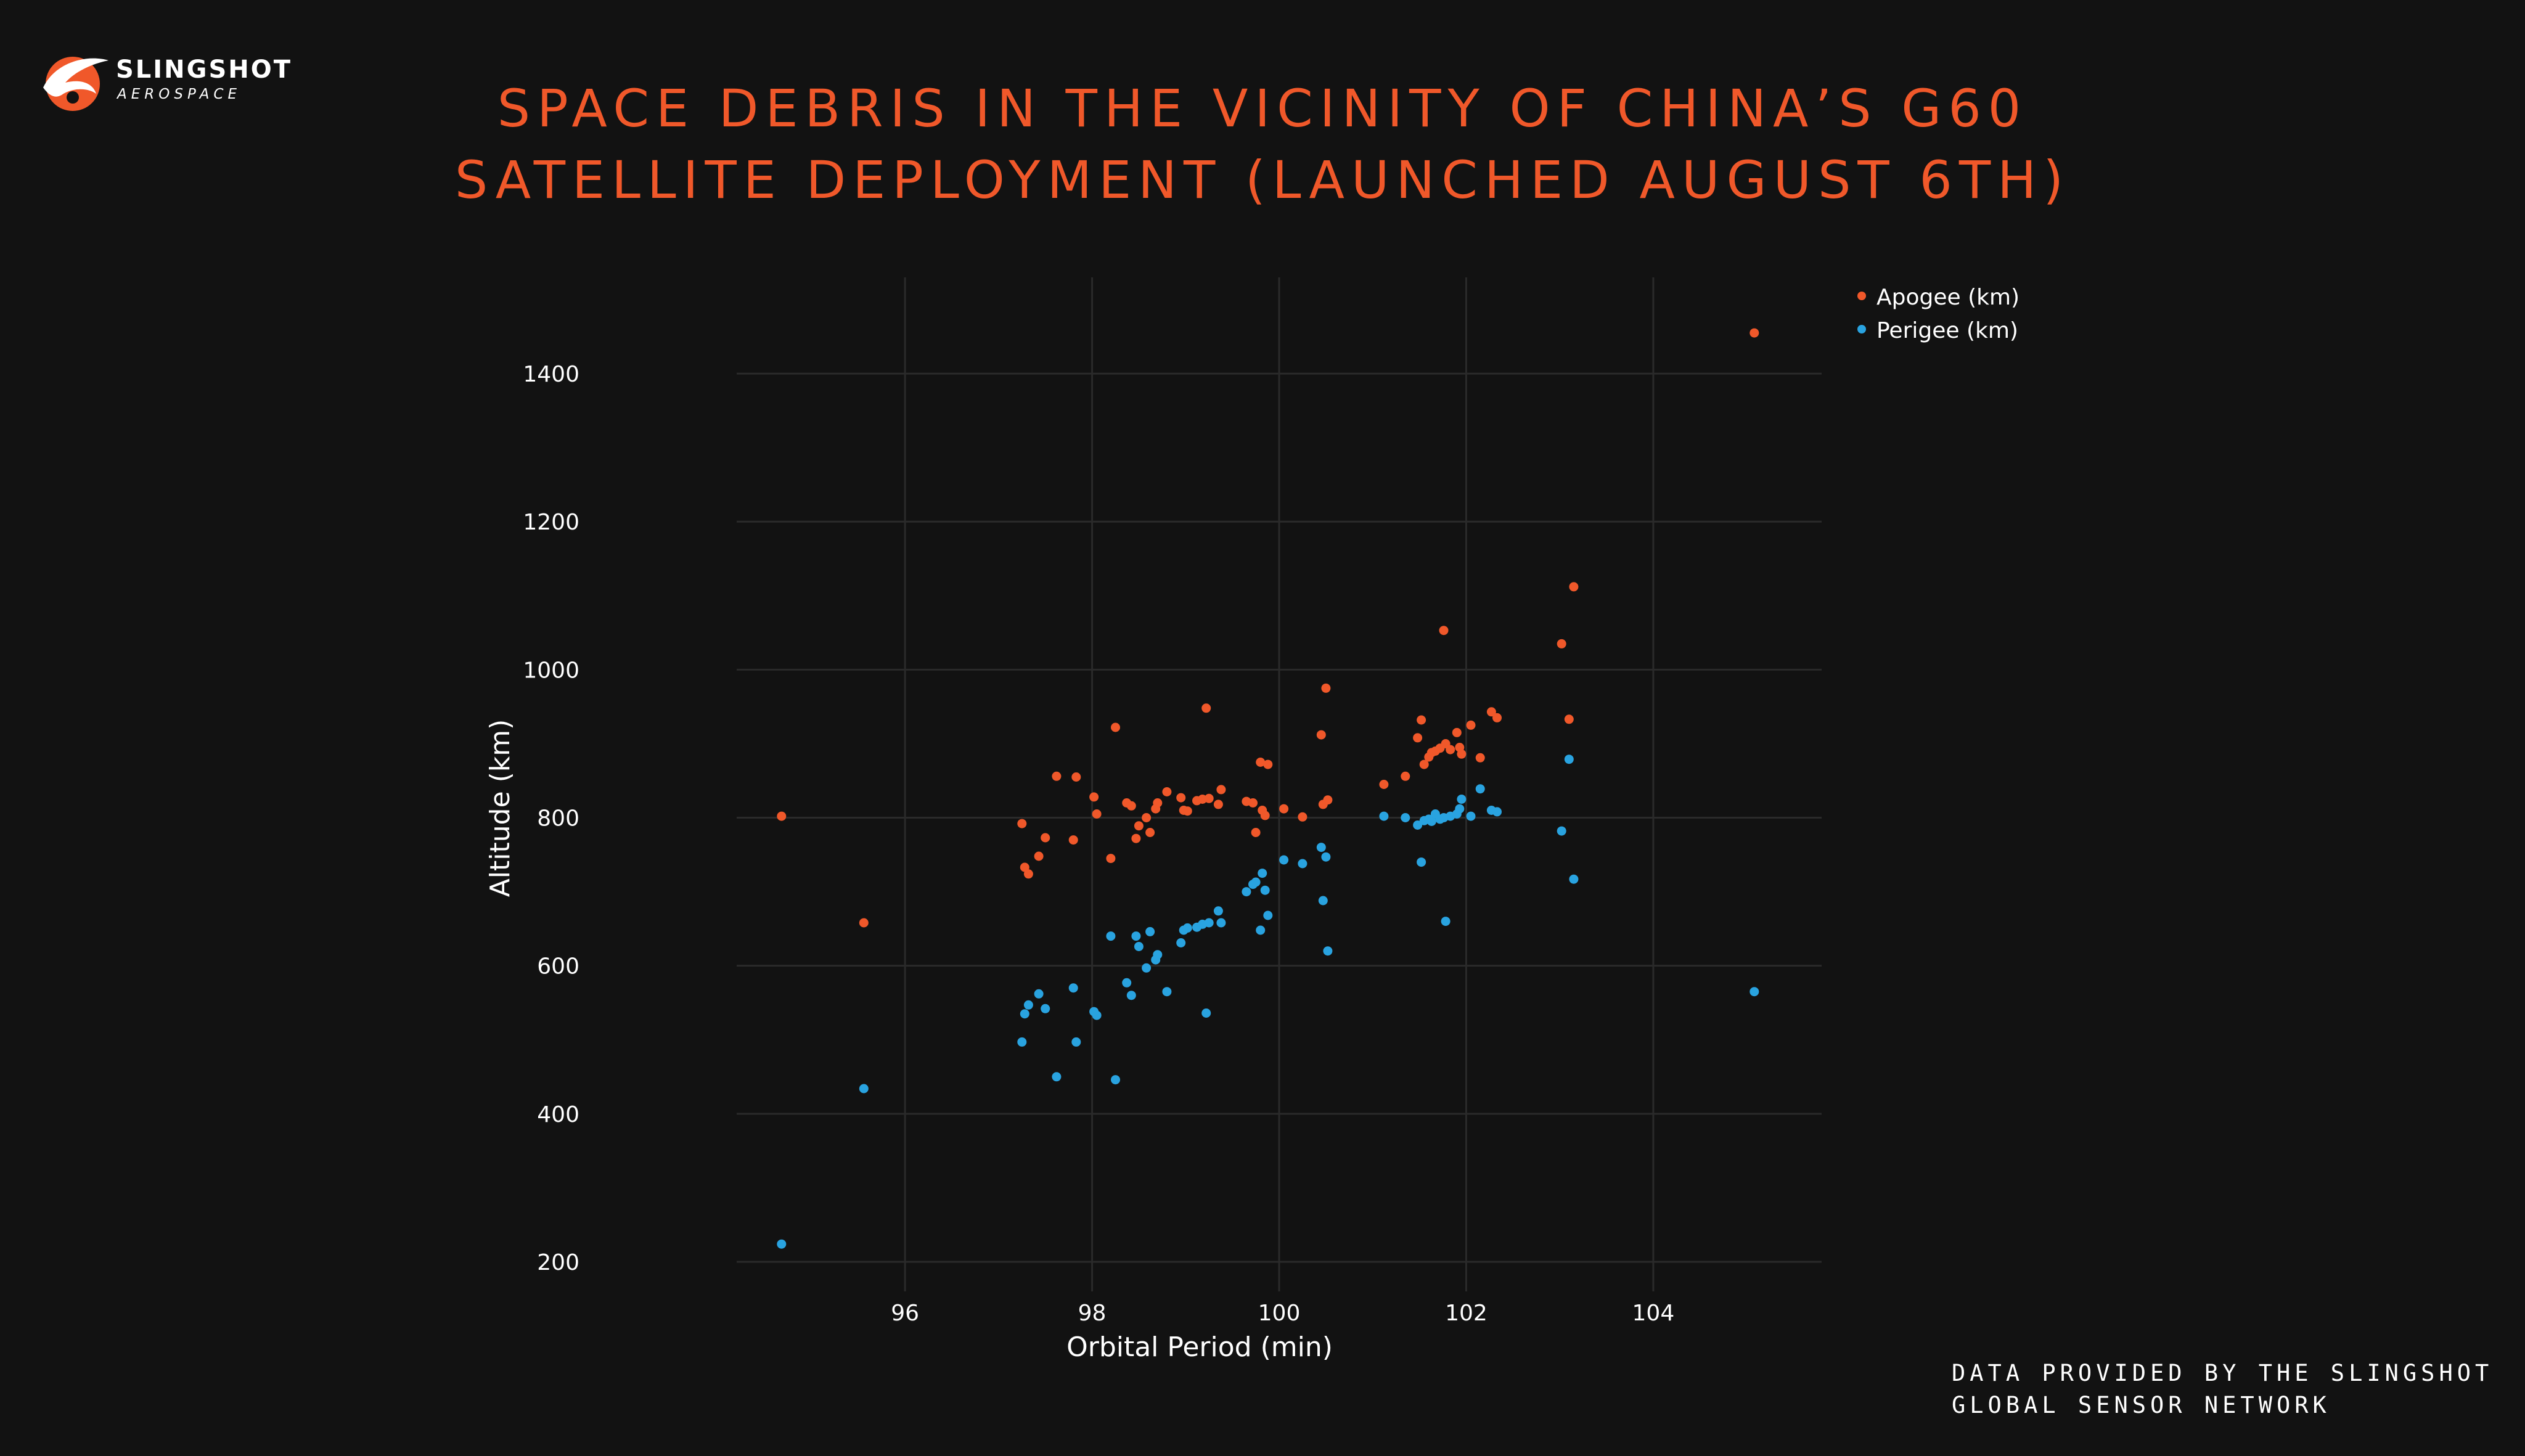  Describe the element at coordinates (558, 819) in the screenshot. I see `y-tick-label: 800` at that location.